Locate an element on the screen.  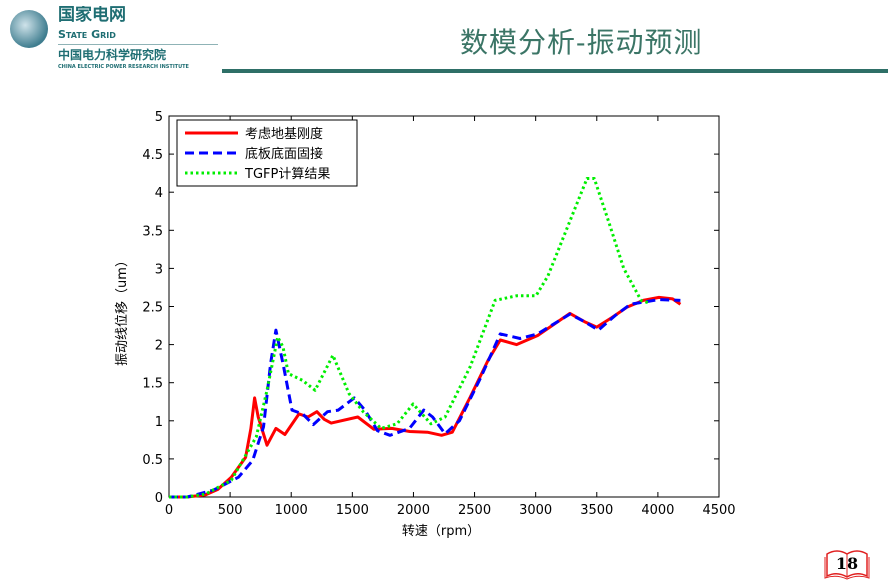
y-tick-label: 3 is located at coordinates (159, 269).